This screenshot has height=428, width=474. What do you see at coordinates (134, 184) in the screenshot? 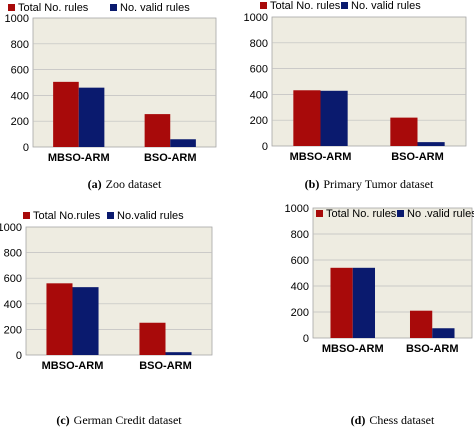
I see `caption-text: Zoo dataset` at bounding box center [134, 184].